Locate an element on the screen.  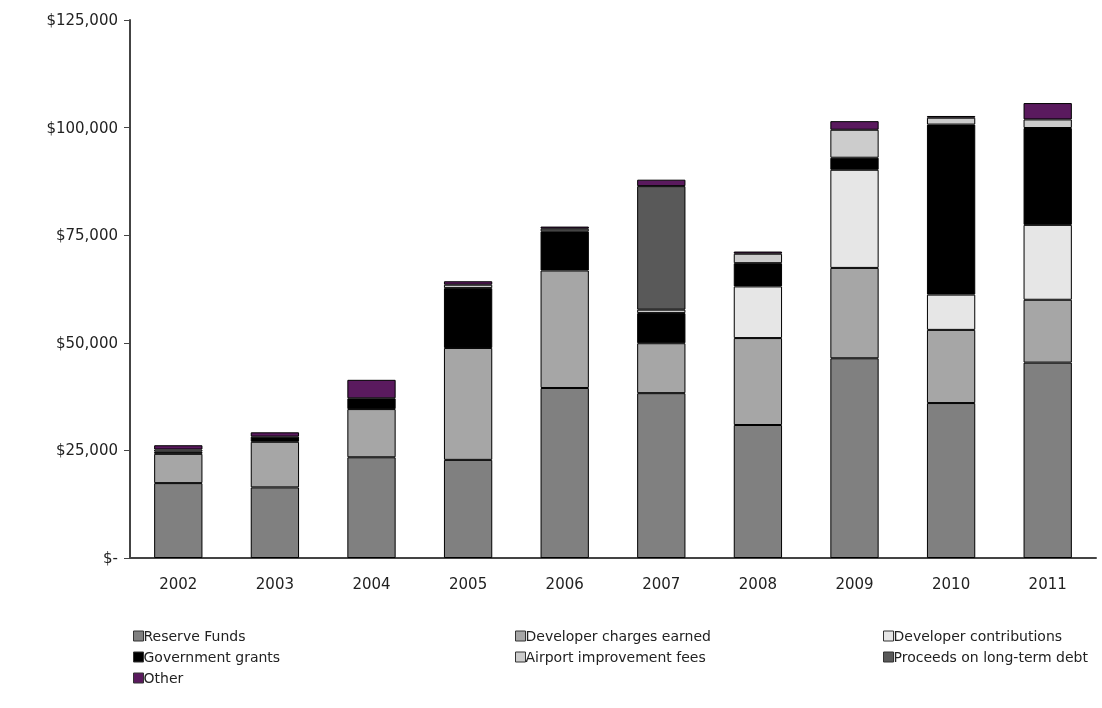
y-tick-label: $125,000 is located at coordinates (82, 20).